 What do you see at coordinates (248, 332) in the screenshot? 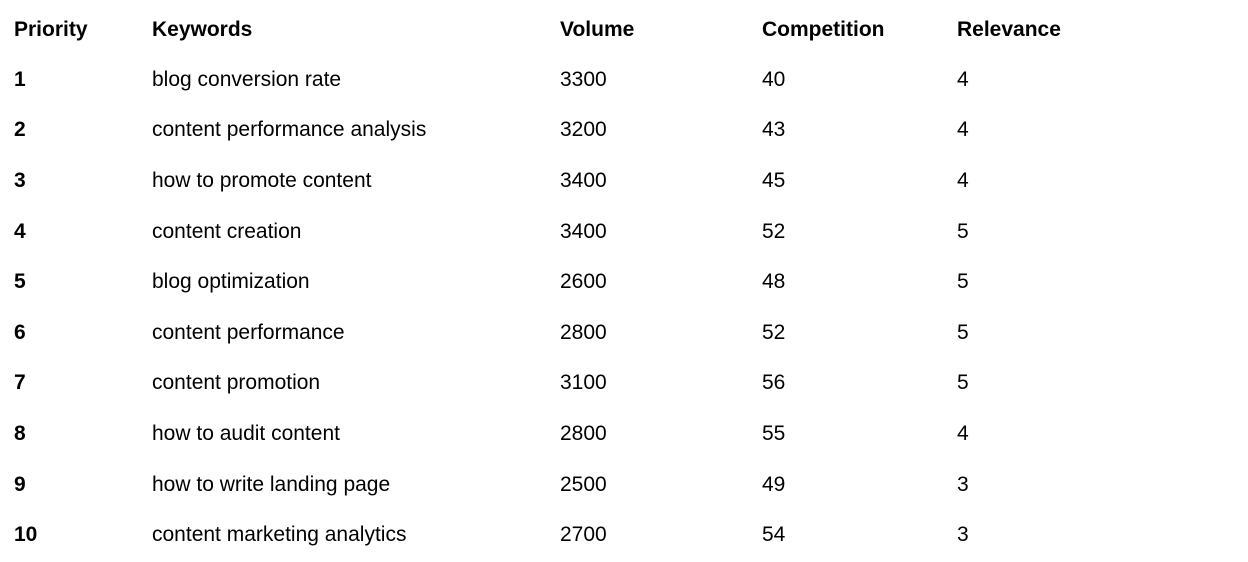
I see `cell-keywords: content performance` at bounding box center [248, 332].